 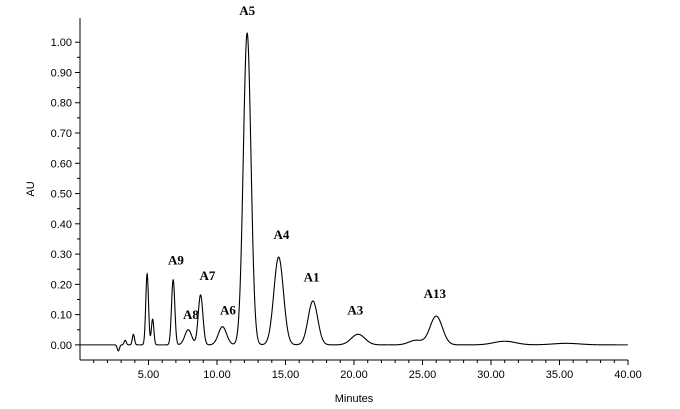 What do you see at coordinates (31, 188) in the screenshot?
I see `y-axis-title: AU` at bounding box center [31, 188].